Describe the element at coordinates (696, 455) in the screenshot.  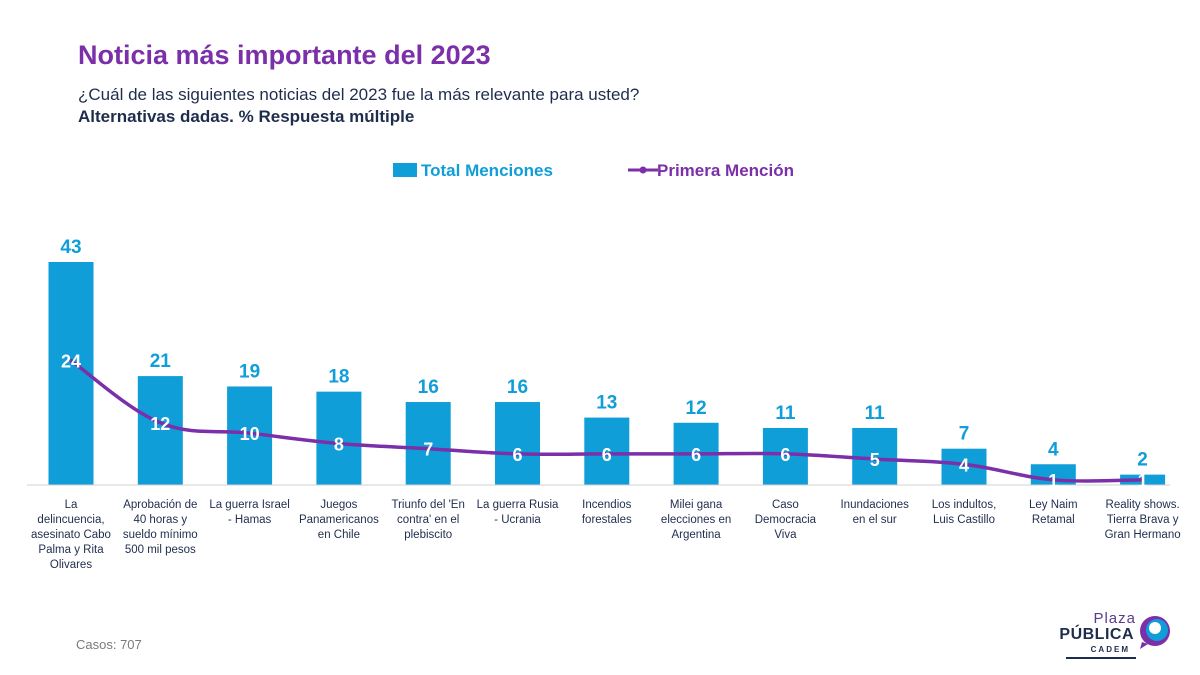
I see `line-value-label-7: 6` at that location.